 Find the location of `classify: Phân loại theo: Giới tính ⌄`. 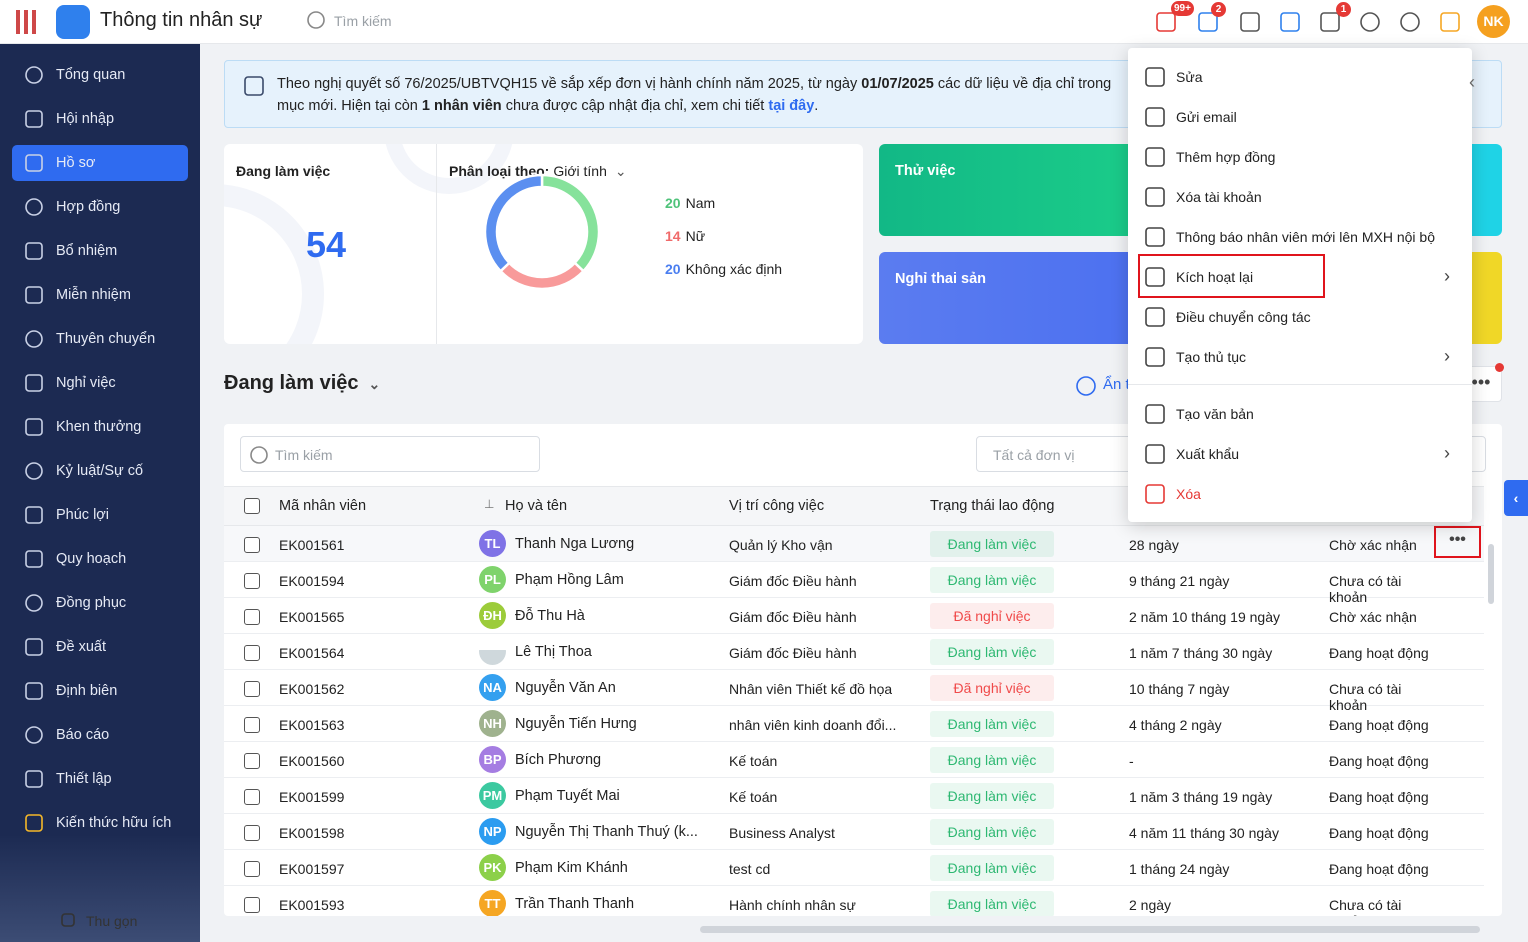

classify: Phân loại theo: Giới tính ⌄ is located at coordinates (538, 171).